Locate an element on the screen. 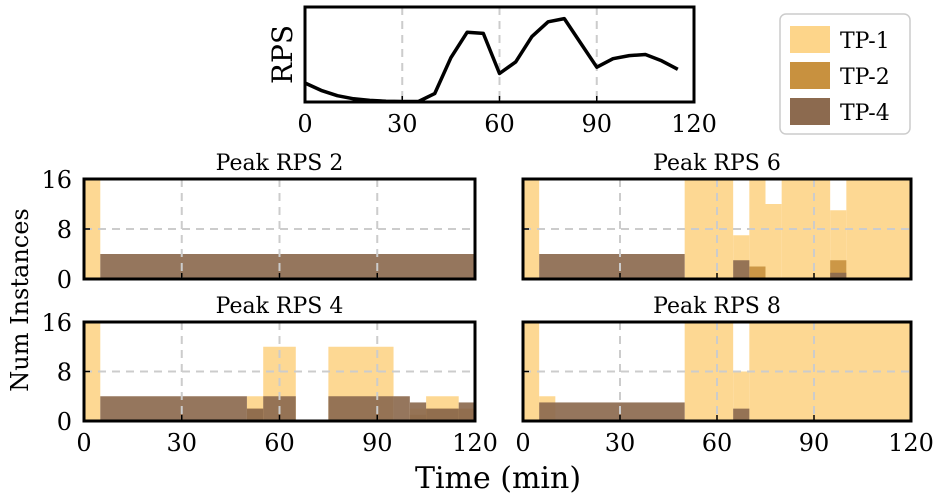  top-xtick-label: 0 is located at coordinates (304, 124).